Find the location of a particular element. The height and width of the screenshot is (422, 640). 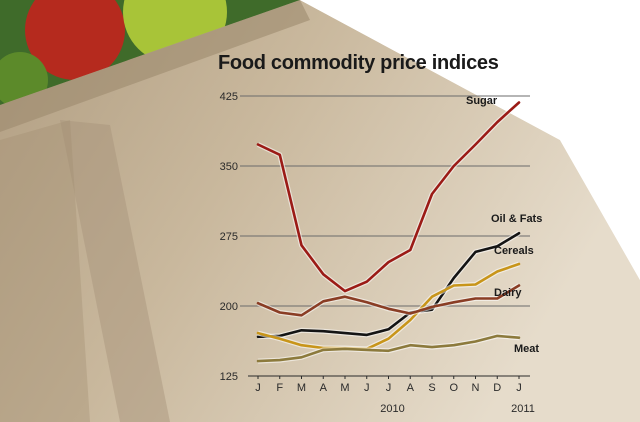

series-label-cereals: Cereals is located at coordinates (514, 251).